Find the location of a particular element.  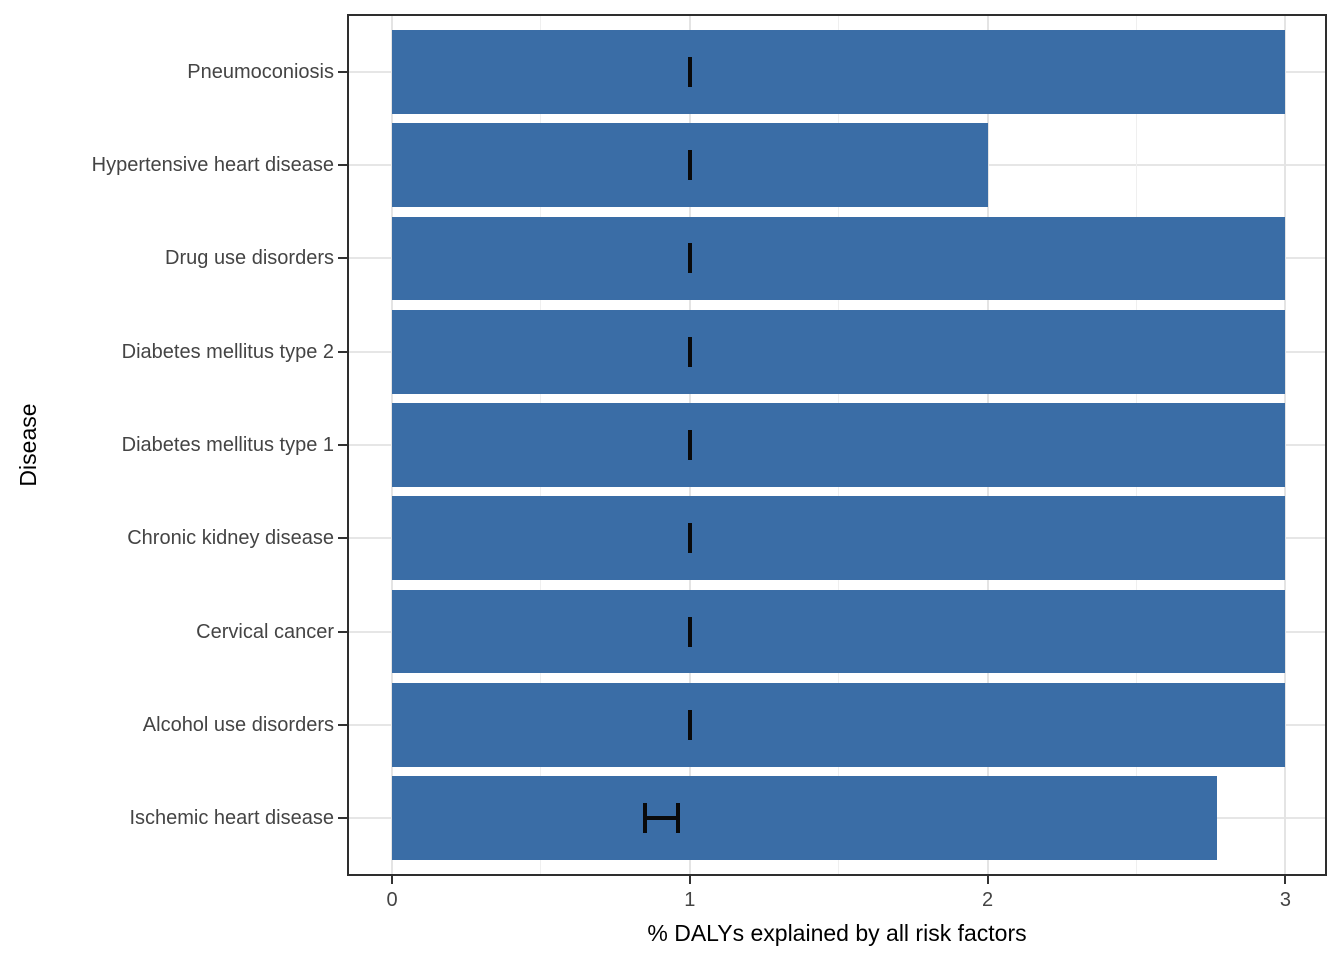

y-tick-label-ischemic-heart-disease: Ischemic heart disease is located at coordinates (231, 818).